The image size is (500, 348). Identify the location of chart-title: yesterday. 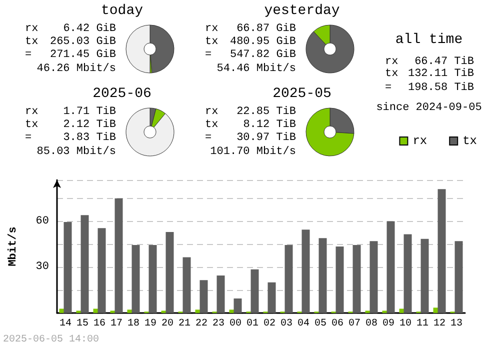
(302, 11).